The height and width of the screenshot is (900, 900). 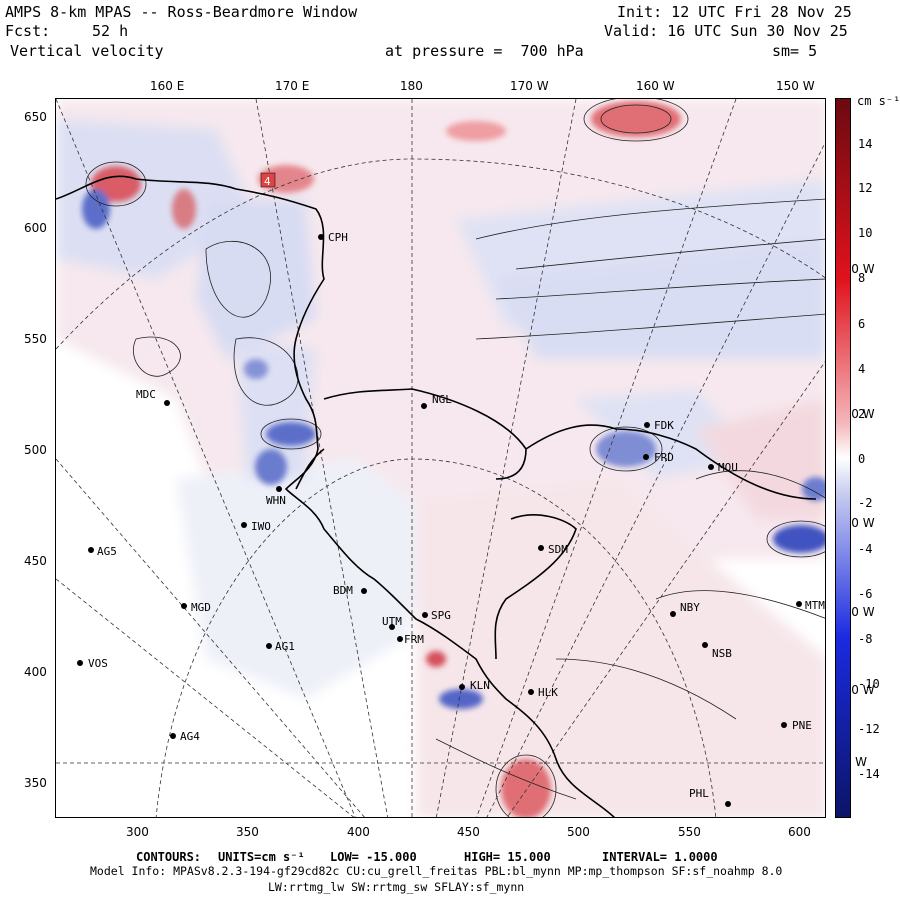 I want to click on station-UTM: UTM, so click(x=392, y=622).